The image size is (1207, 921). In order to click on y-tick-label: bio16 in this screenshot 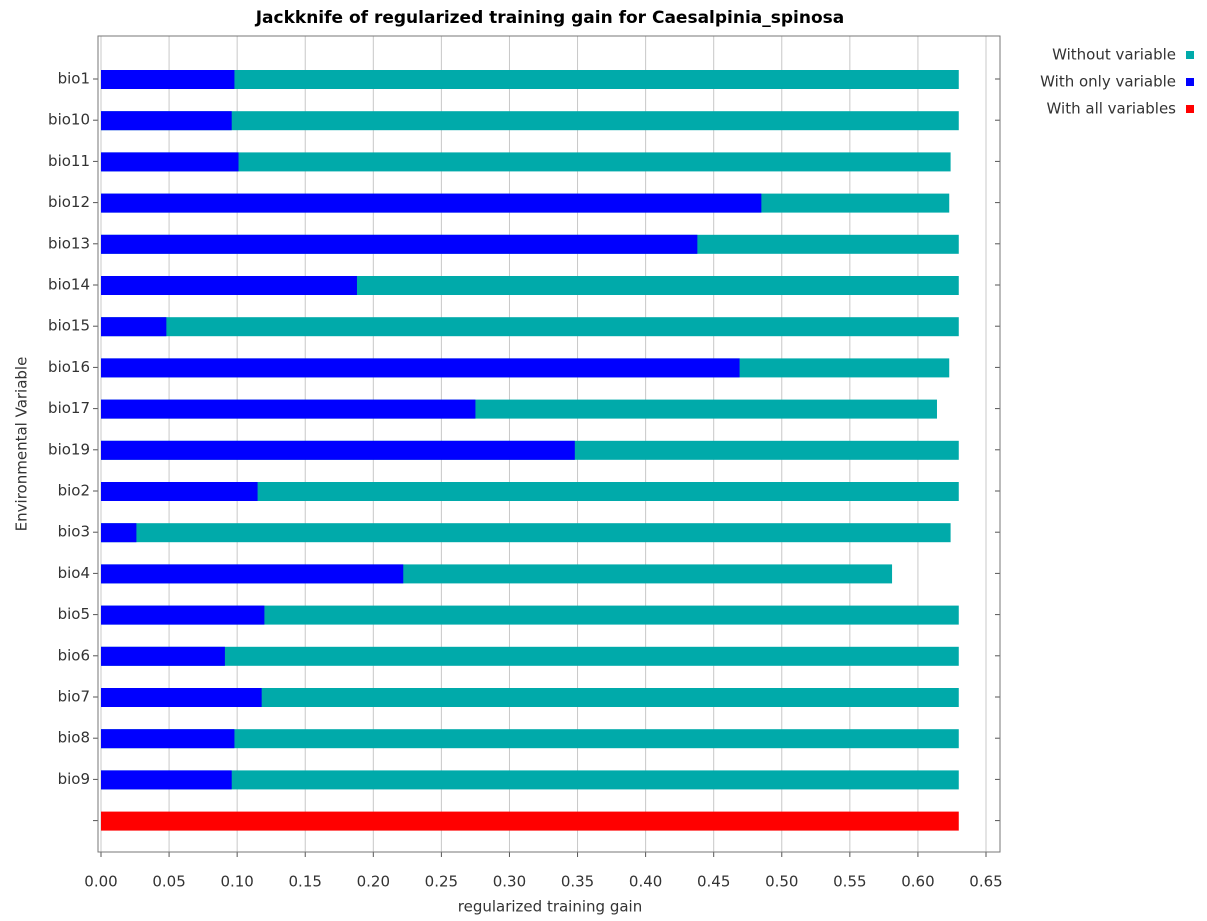, I will do `click(69, 367)`.